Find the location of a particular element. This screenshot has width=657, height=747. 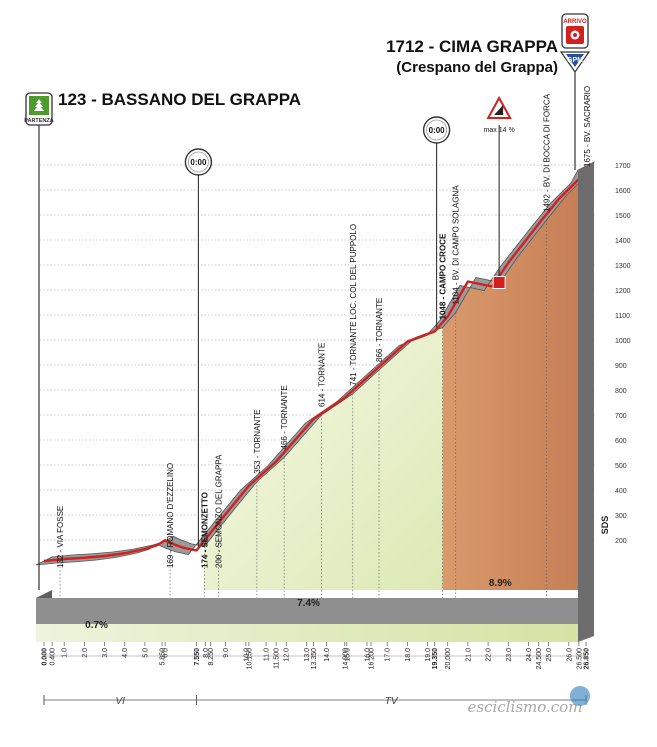

x-tick-label: 11.0 is located at coordinates (267, 654).